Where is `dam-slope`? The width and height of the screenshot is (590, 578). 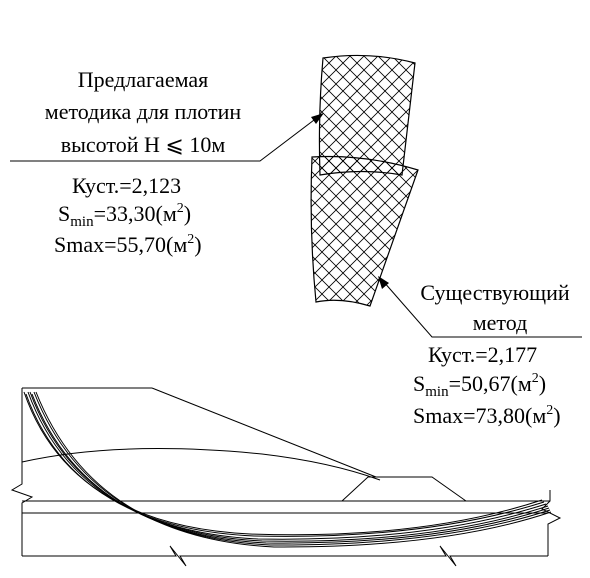
dam-slope is located at coordinates (264, 432).